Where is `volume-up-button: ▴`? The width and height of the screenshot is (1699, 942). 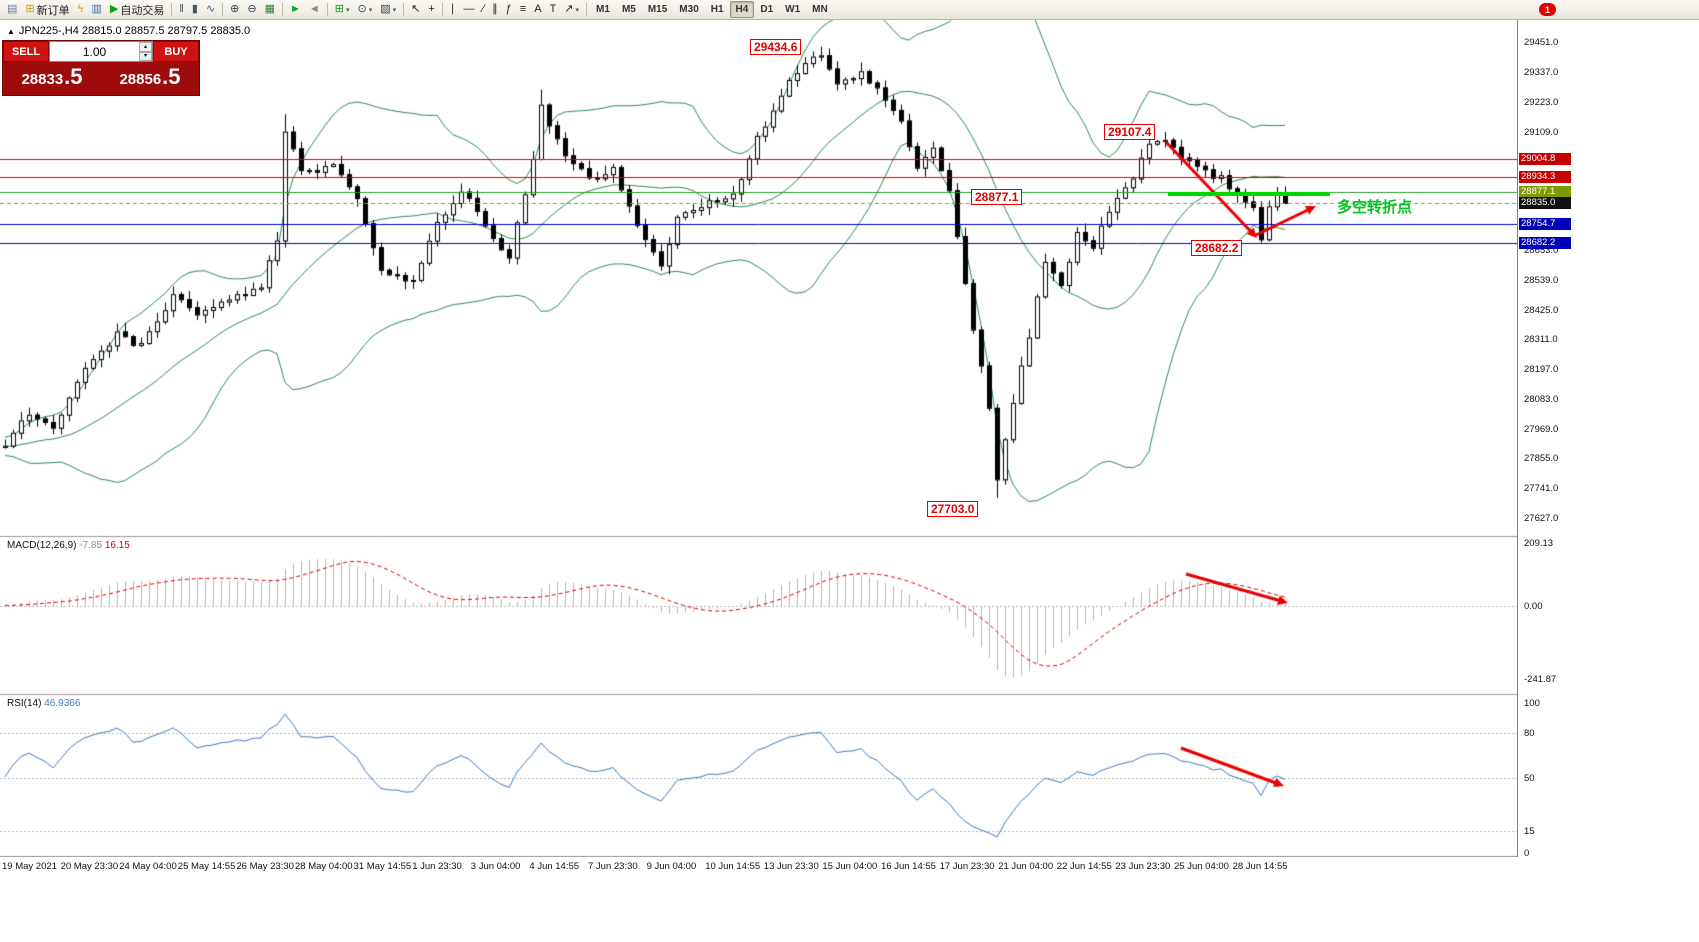
volume-up-button: ▴ is located at coordinates (145, 47).